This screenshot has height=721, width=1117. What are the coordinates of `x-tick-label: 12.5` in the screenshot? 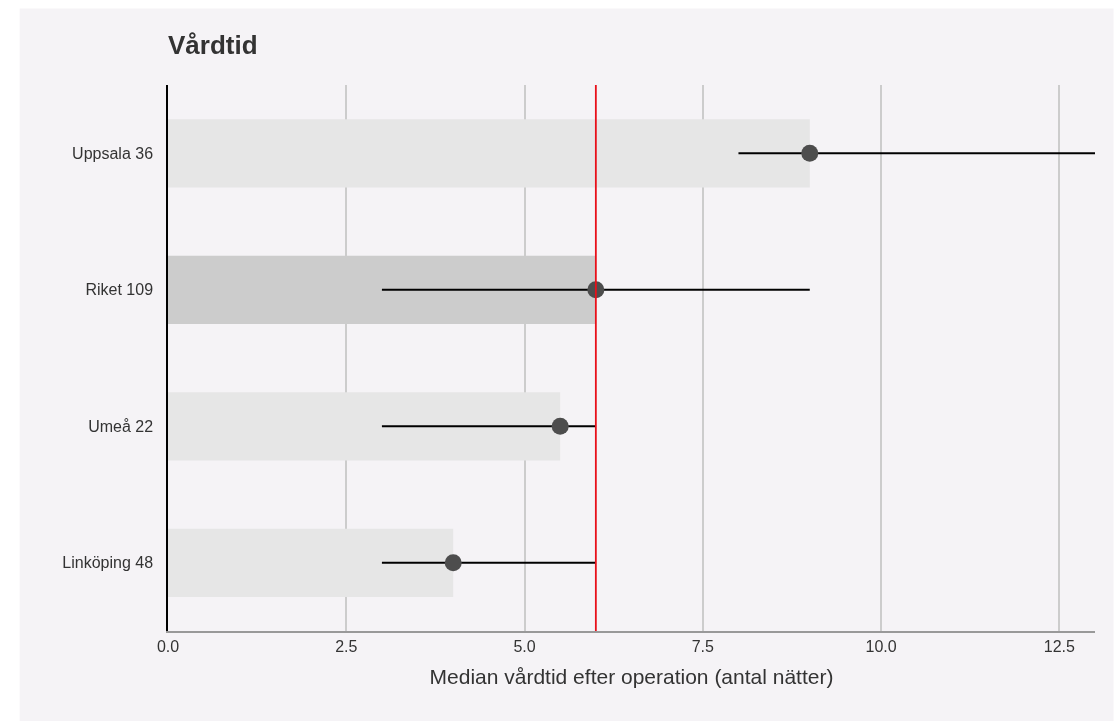 It's located at (1059, 646).